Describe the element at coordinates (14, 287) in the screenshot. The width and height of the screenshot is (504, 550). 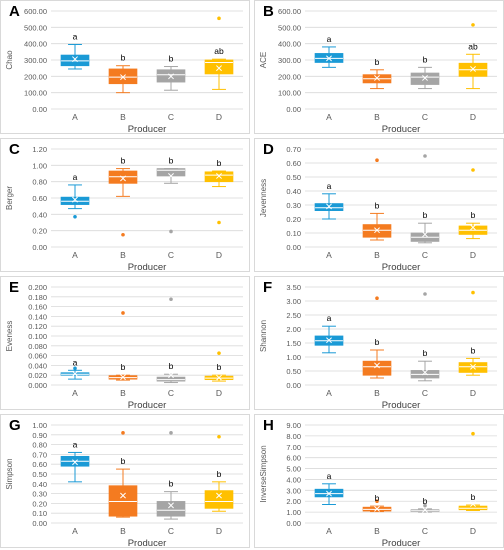
I see `panel-letter: E` at that location.